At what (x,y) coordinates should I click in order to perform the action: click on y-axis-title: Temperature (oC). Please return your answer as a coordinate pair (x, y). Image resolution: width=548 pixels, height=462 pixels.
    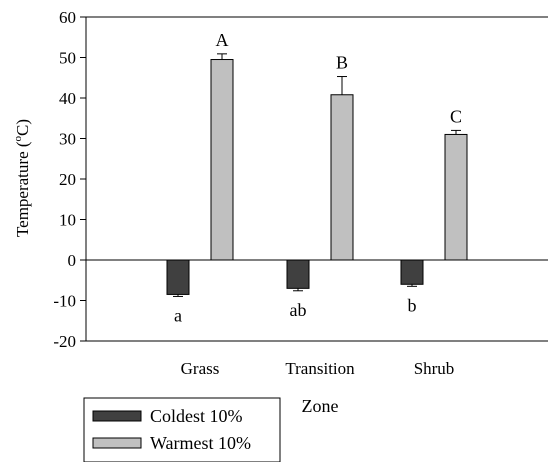
    Looking at the image, I should click on (22, 178).